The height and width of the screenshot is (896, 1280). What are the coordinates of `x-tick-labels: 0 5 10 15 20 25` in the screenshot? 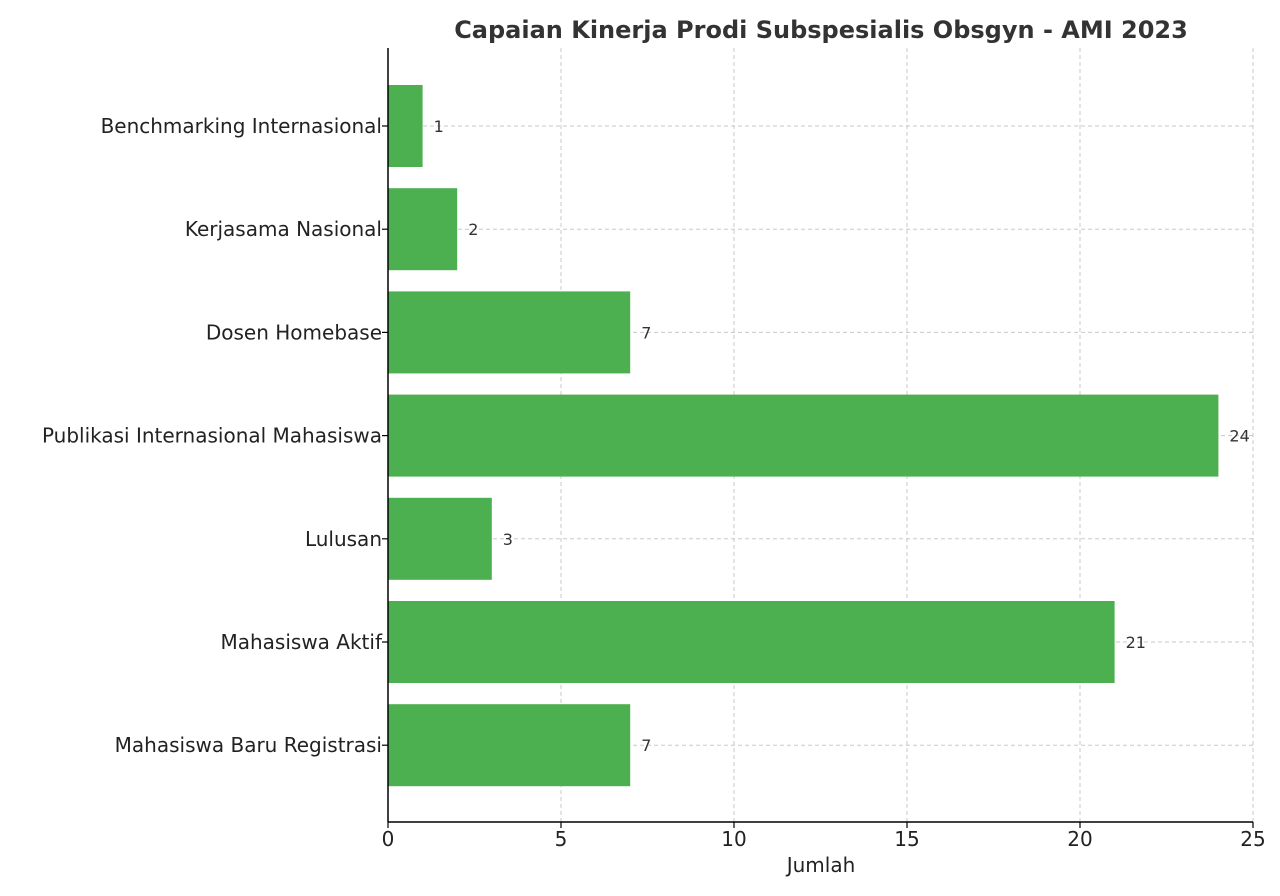 It's located at (824, 836).